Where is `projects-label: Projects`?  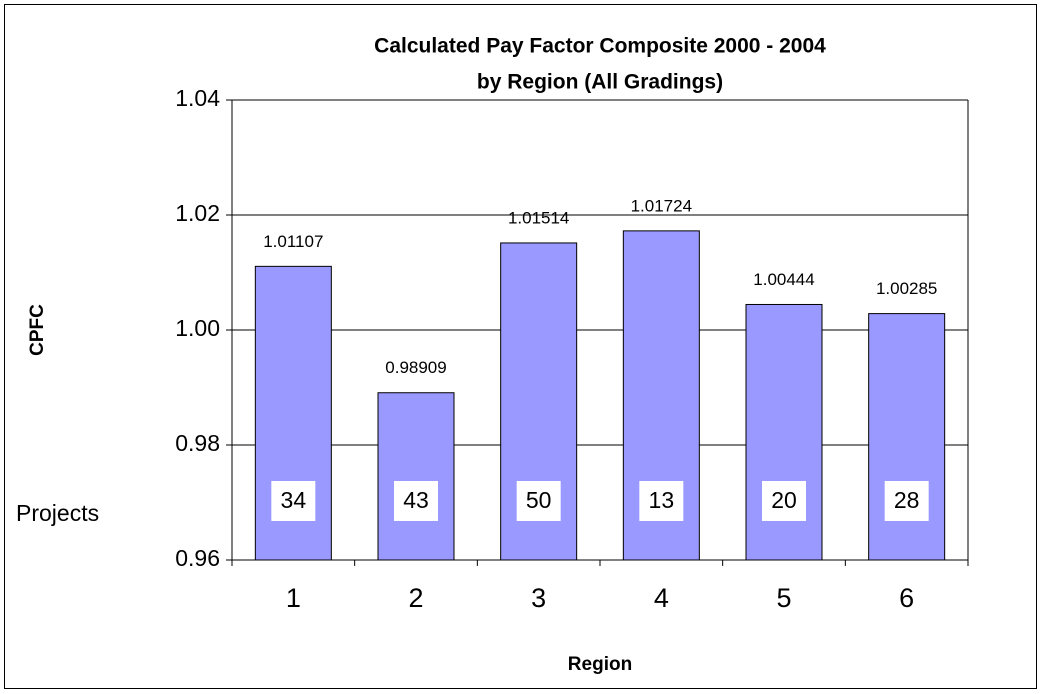
projects-label: Projects is located at coordinates (57, 513).